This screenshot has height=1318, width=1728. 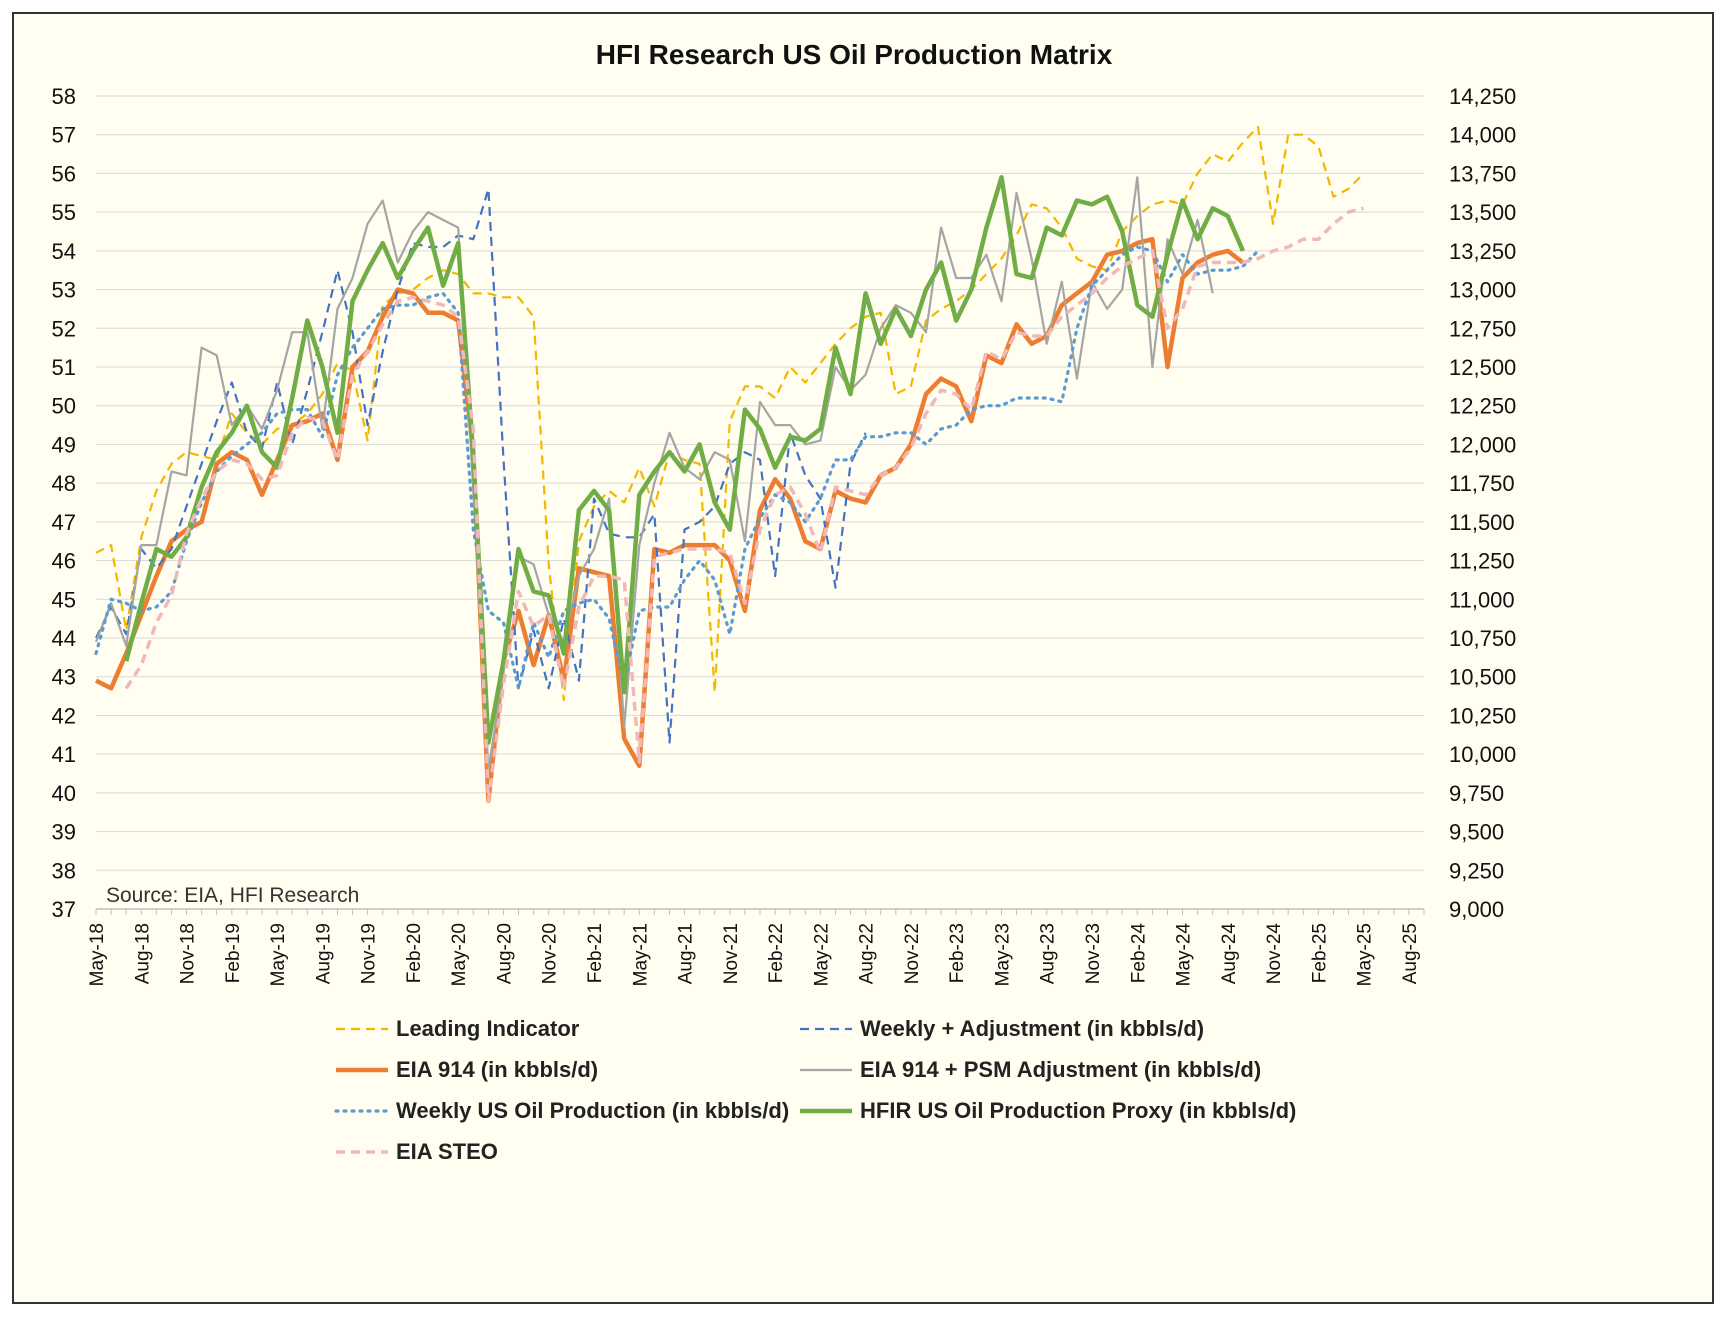 What do you see at coordinates (188, 953) in the screenshot?
I see `x-tick-label: Nov-18` at bounding box center [188, 953].